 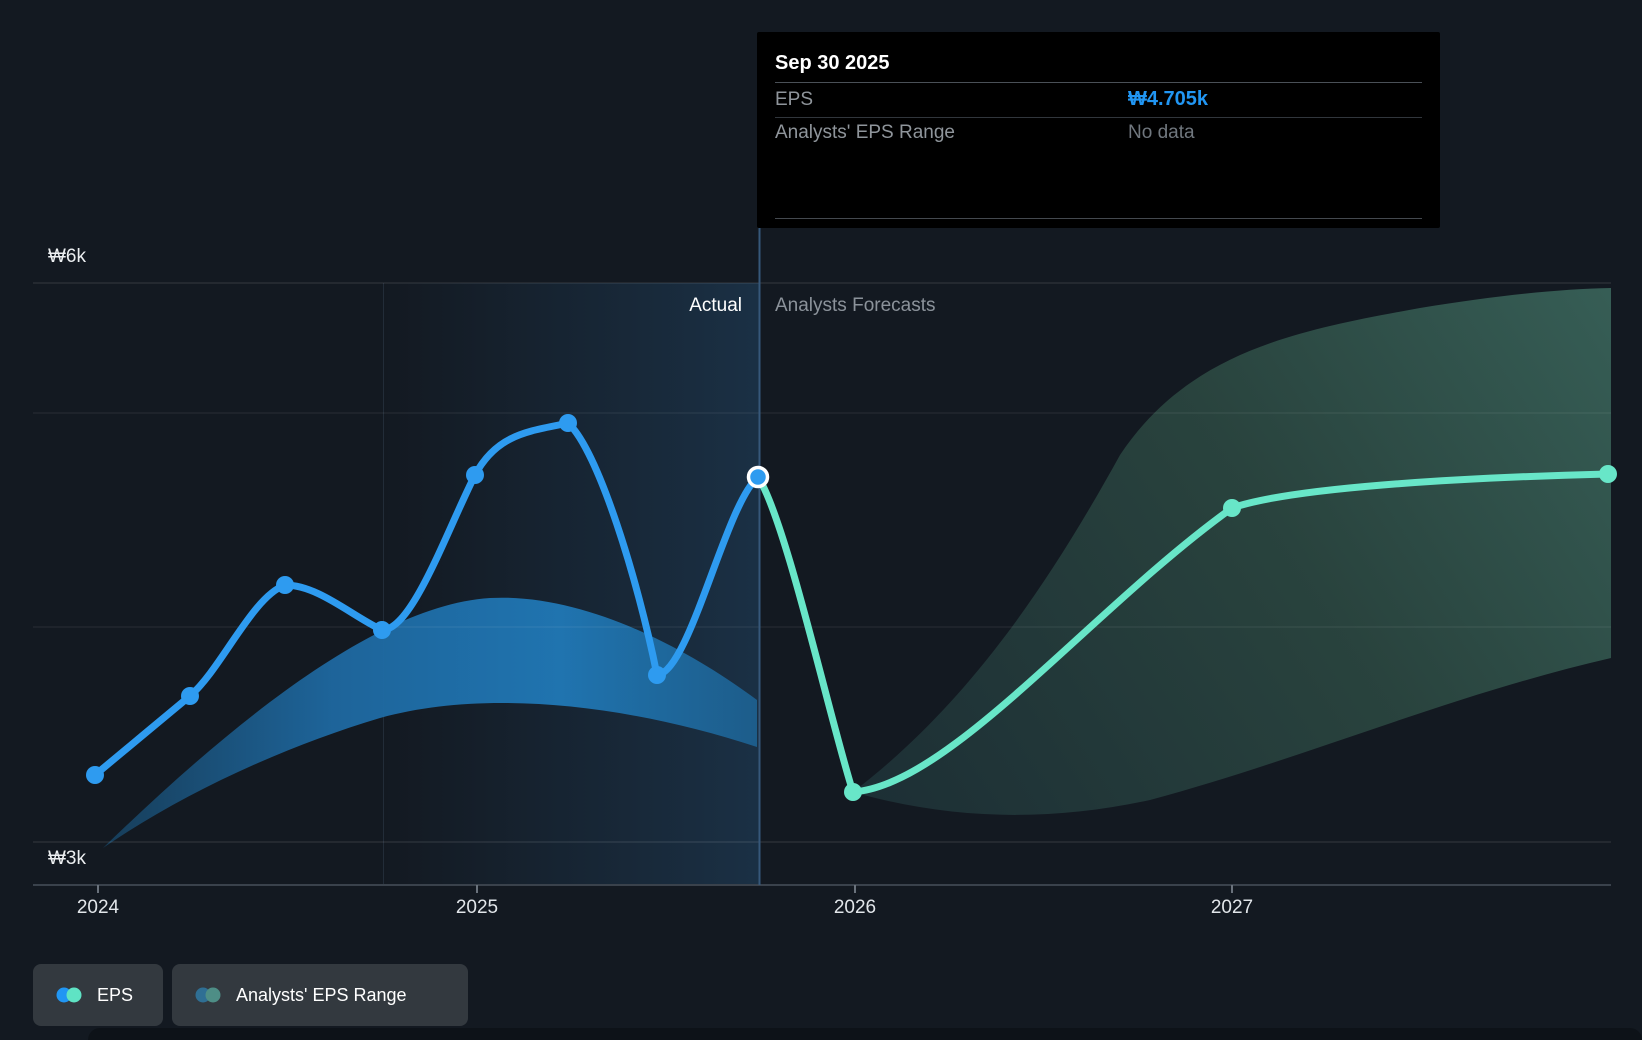 I want to click on tooltip-date: Sep 30 2025, so click(x=832, y=63).